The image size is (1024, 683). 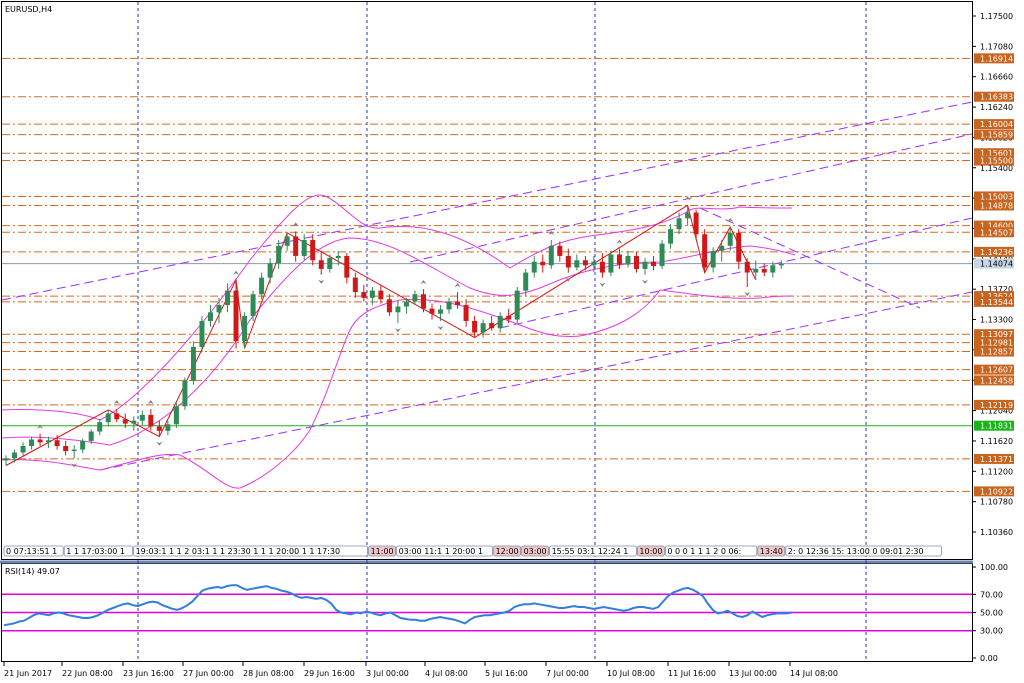 What do you see at coordinates (268, 673) in the screenshot?
I see `time-tick-label: 28 Jun 08:00` at bounding box center [268, 673].